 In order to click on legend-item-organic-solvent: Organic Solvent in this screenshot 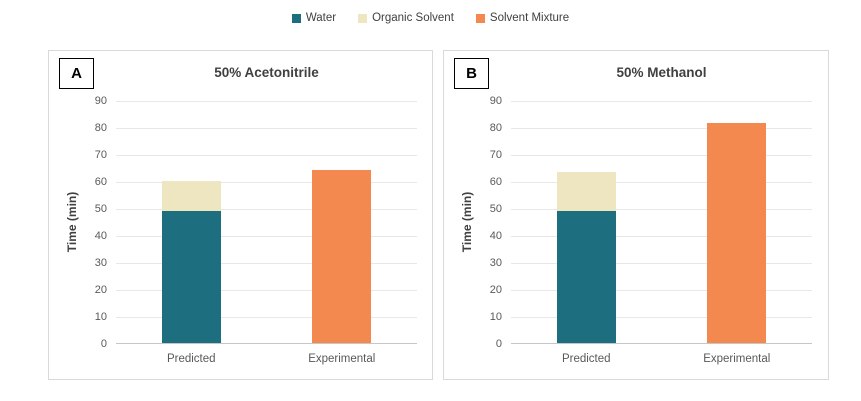, I will do `click(406, 18)`.